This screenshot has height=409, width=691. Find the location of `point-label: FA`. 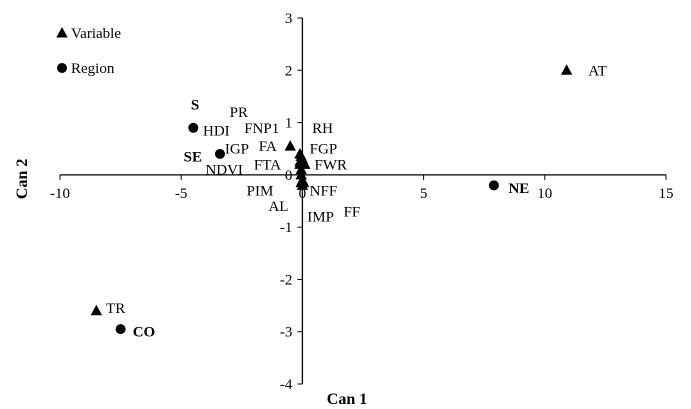

point-label: FA is located at coordinates (268, 147).